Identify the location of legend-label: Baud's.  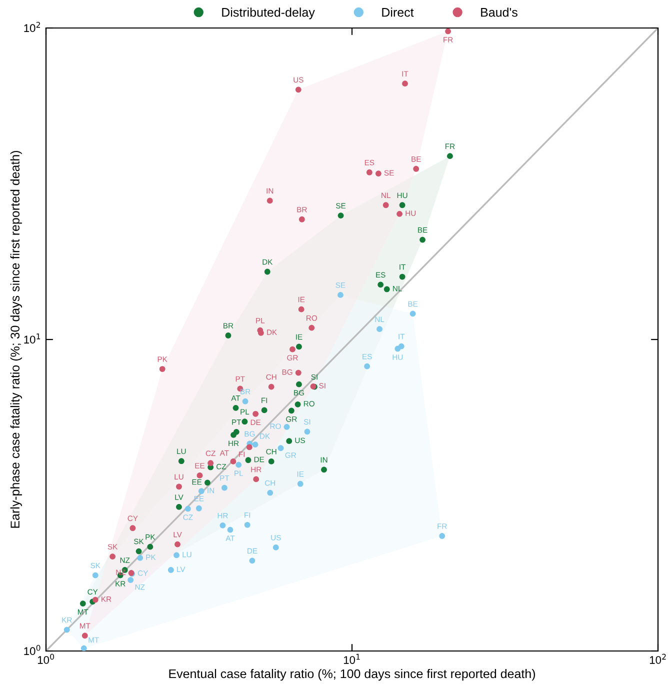
(499, 12).